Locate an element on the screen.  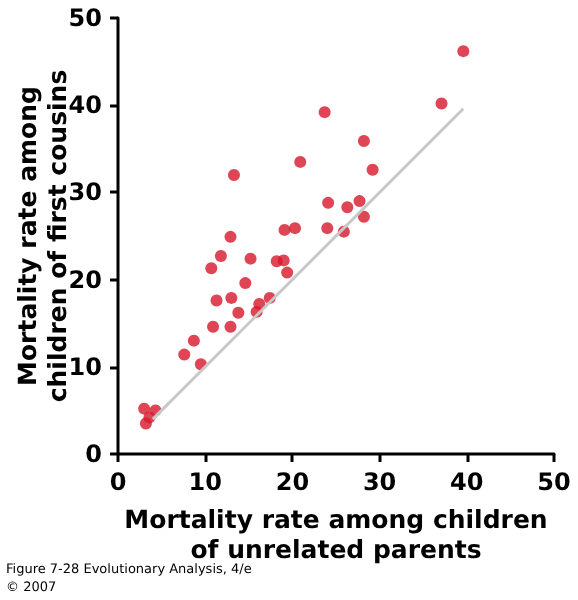
x-tick-label: 40 is located at coordinates (467, 482).